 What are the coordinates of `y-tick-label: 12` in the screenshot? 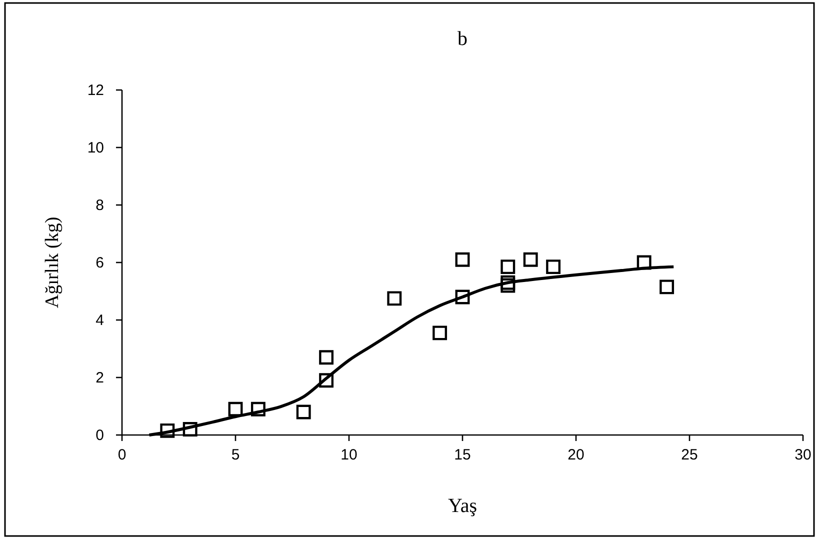 It's located at (95, 90).